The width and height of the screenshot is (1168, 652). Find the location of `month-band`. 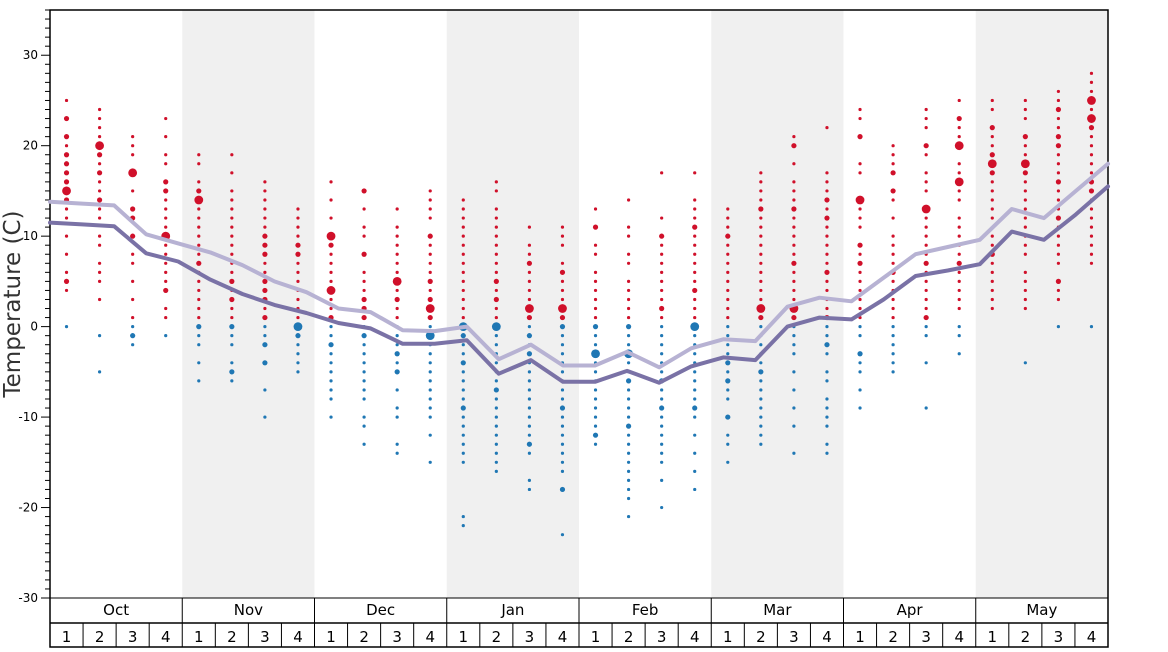

month-band is located at coordinates (1041, 304).